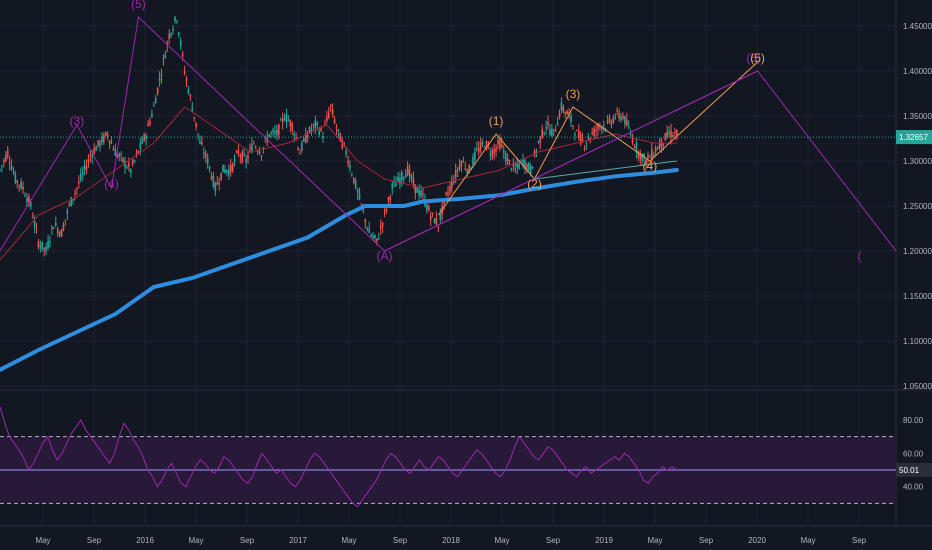  What do you see at coordinates (501, 540) in the screenshot?
I see `time-tick-label: May` at bounding box center [501, 540].